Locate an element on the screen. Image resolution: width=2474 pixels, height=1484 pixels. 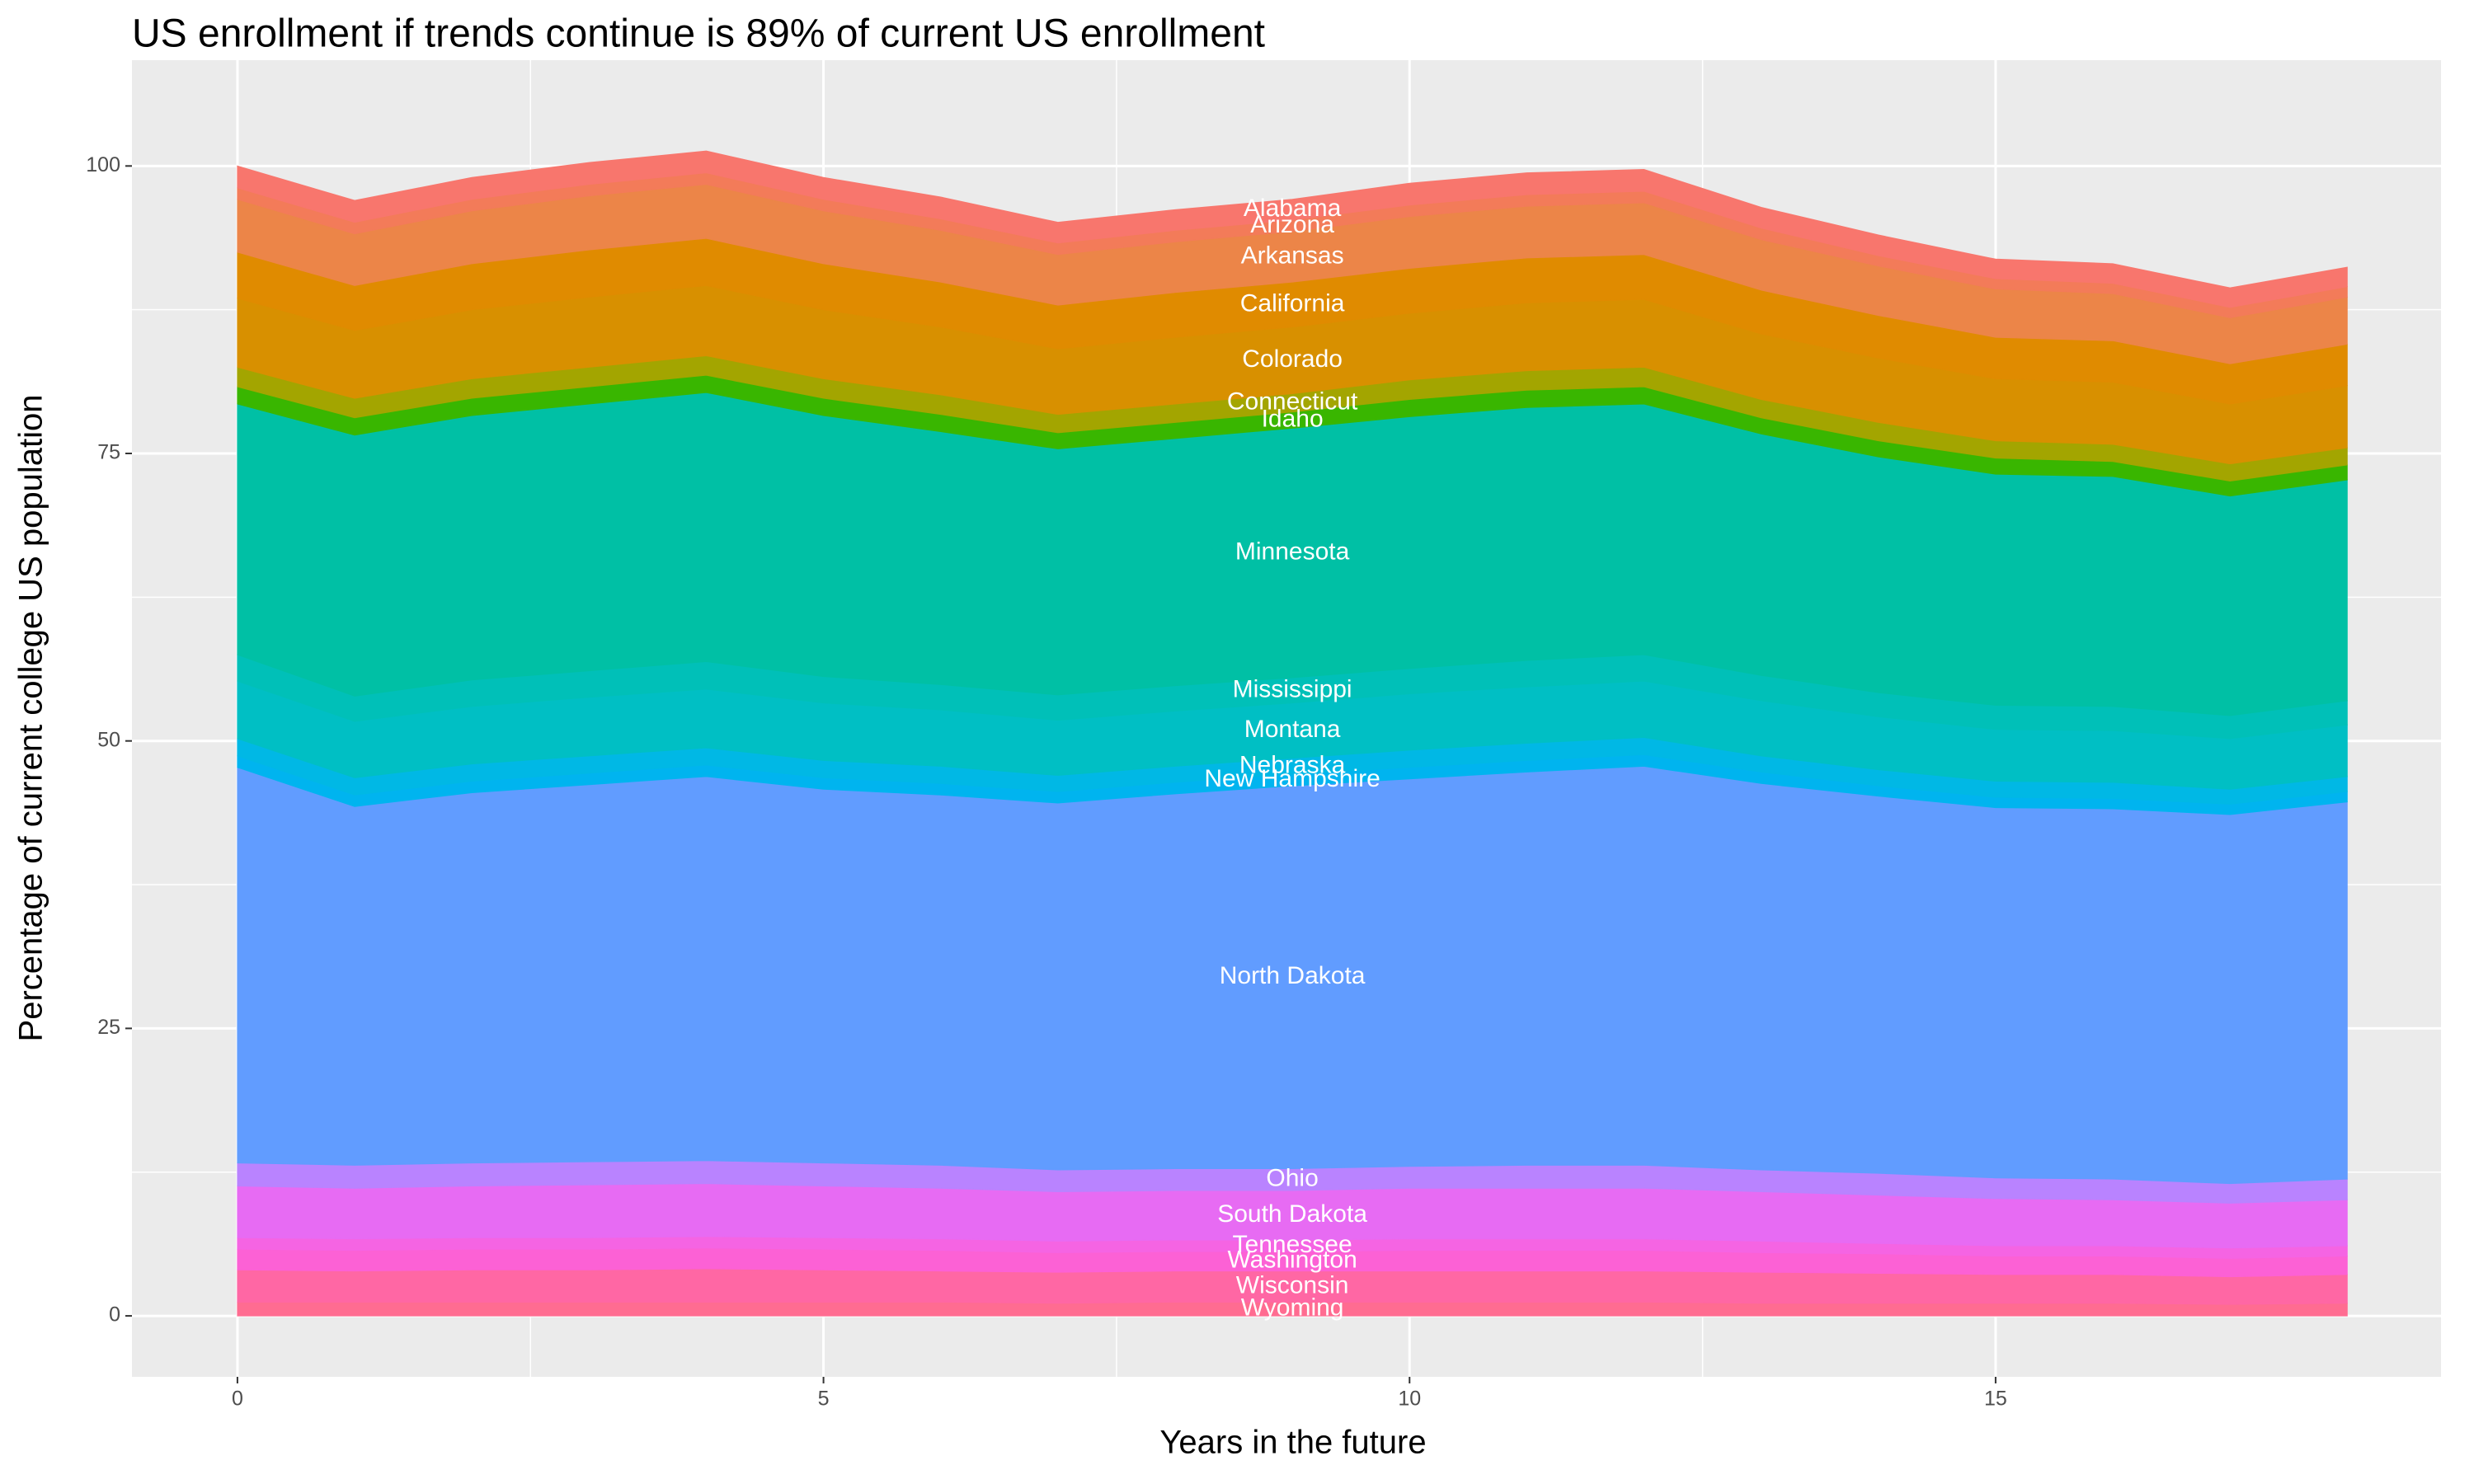
area-label: South Dakota is located at coordinates (1292, 1214).